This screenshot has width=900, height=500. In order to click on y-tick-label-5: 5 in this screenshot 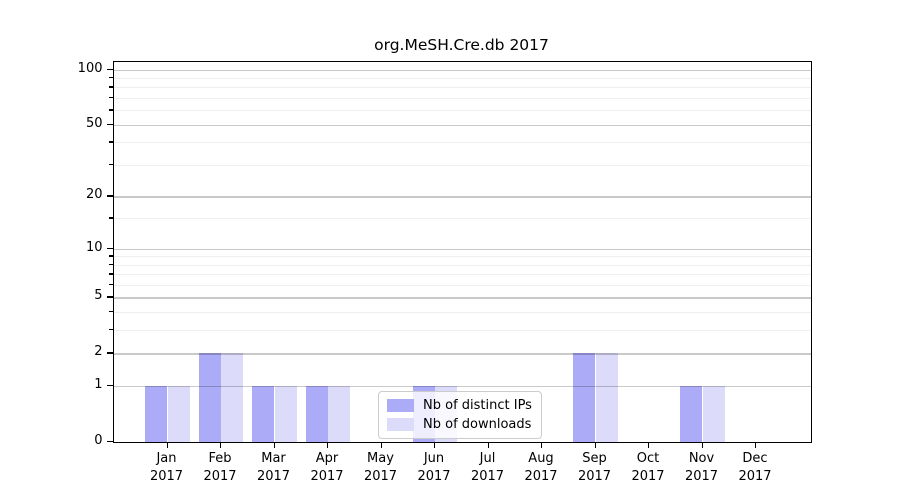, I will do `click(98, 296)`.